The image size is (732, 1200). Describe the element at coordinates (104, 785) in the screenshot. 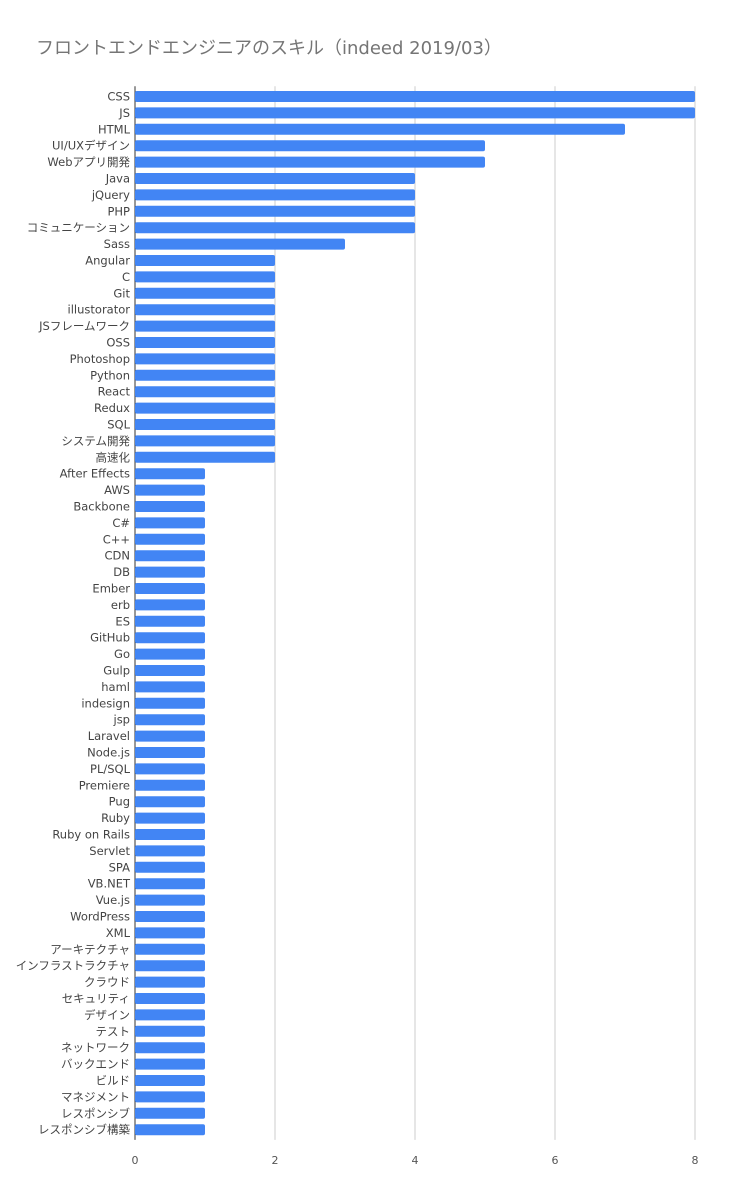

I see `category-label: Premiere` at that location.